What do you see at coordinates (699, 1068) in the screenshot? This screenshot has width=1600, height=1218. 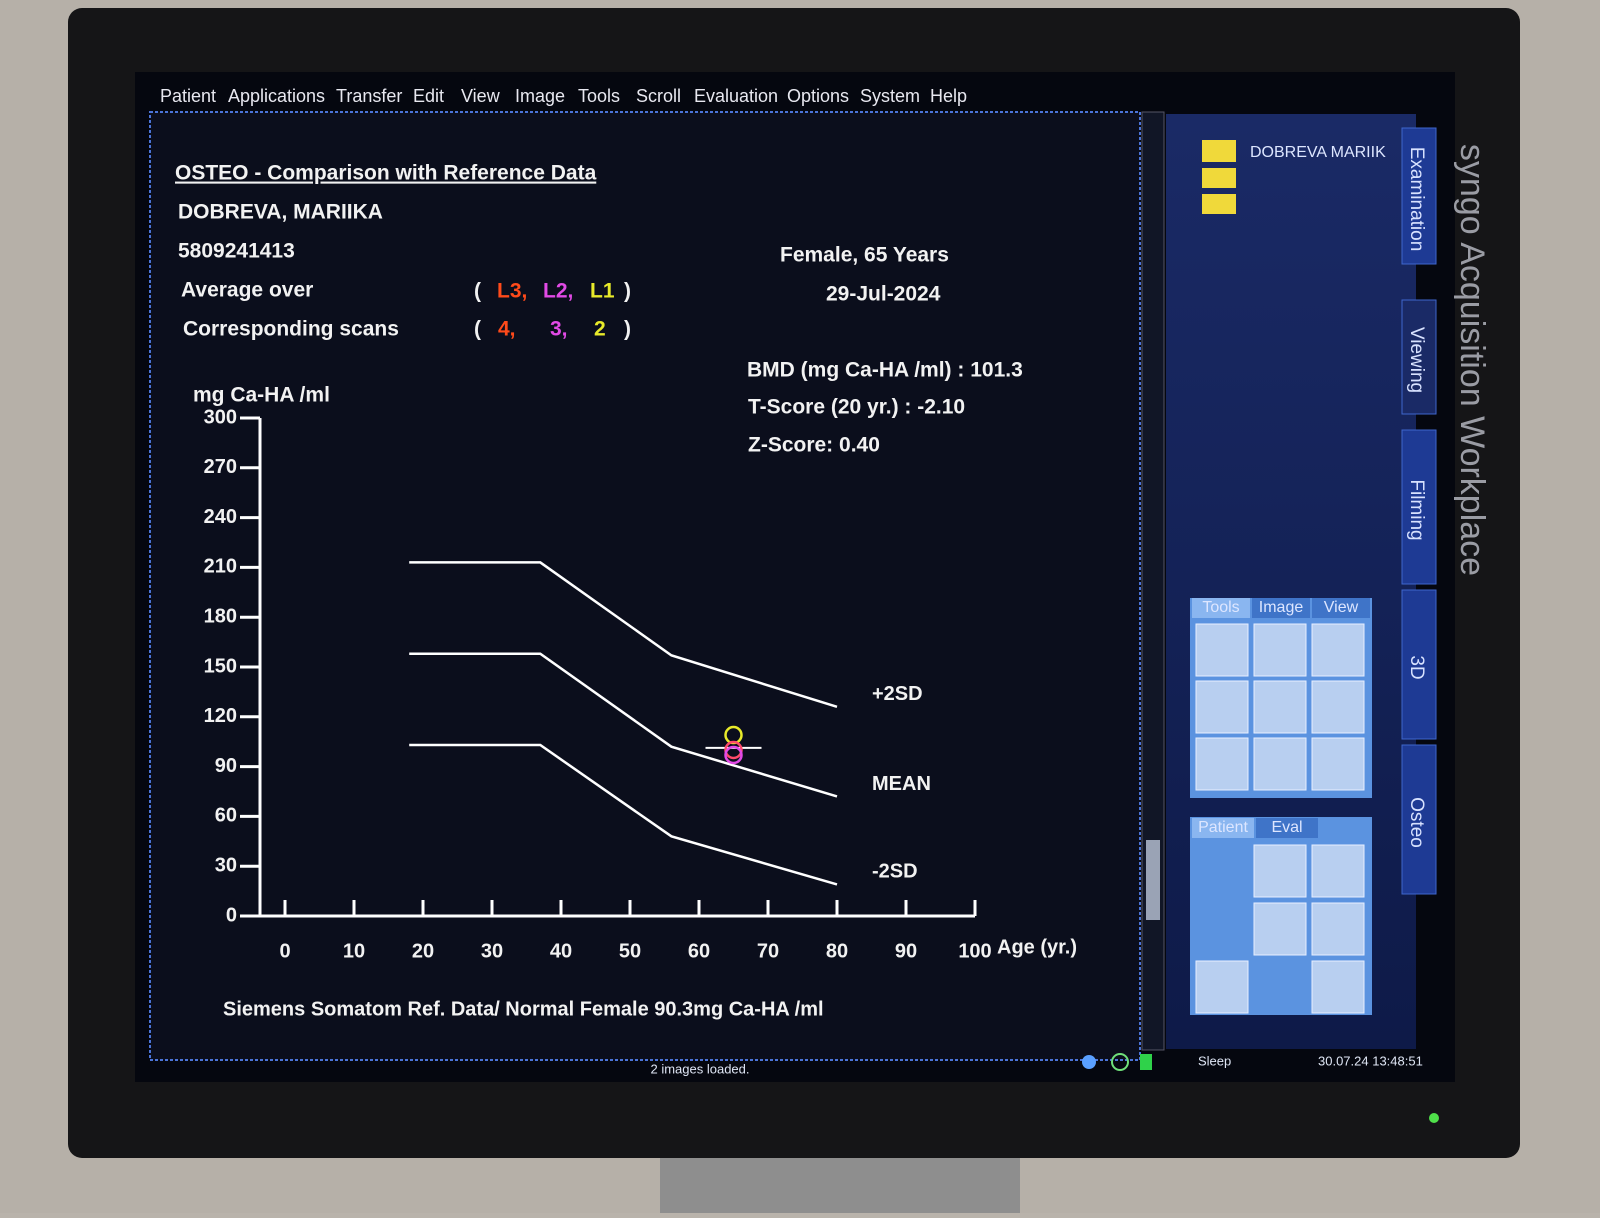 I see `status-message: 2 images loaded.` at bounding box center [699, 1068].